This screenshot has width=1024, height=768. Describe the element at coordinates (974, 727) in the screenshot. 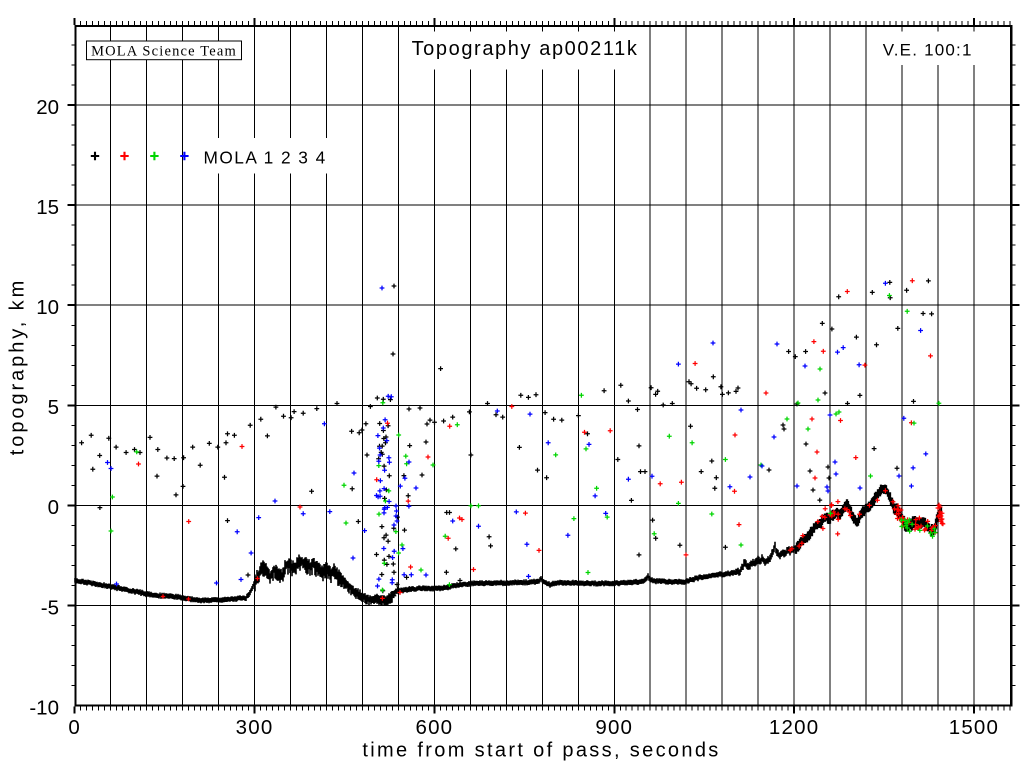

I see `svg-text: 1500` at that location.